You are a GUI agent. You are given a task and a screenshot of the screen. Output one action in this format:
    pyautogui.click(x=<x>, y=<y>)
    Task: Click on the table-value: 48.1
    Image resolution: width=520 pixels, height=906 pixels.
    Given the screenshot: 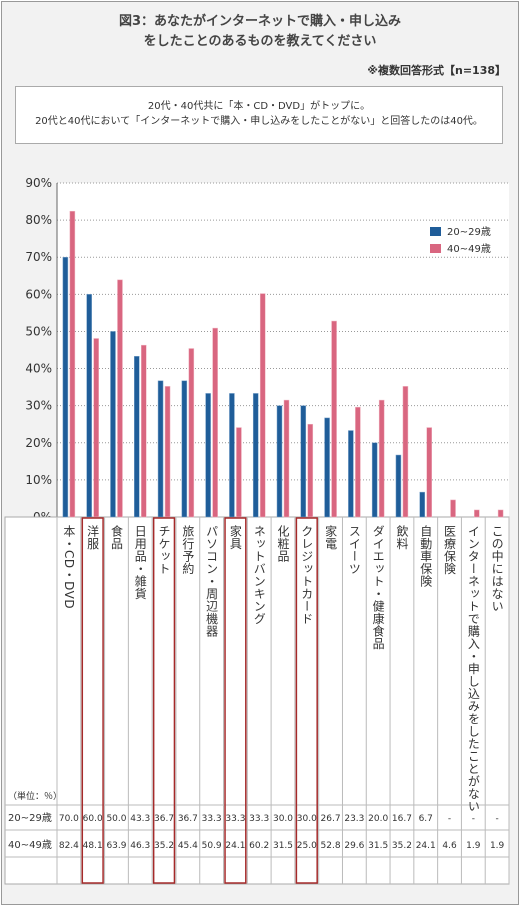 What is the action you would take?
    pyautogui.click(x=93, y=846)
    